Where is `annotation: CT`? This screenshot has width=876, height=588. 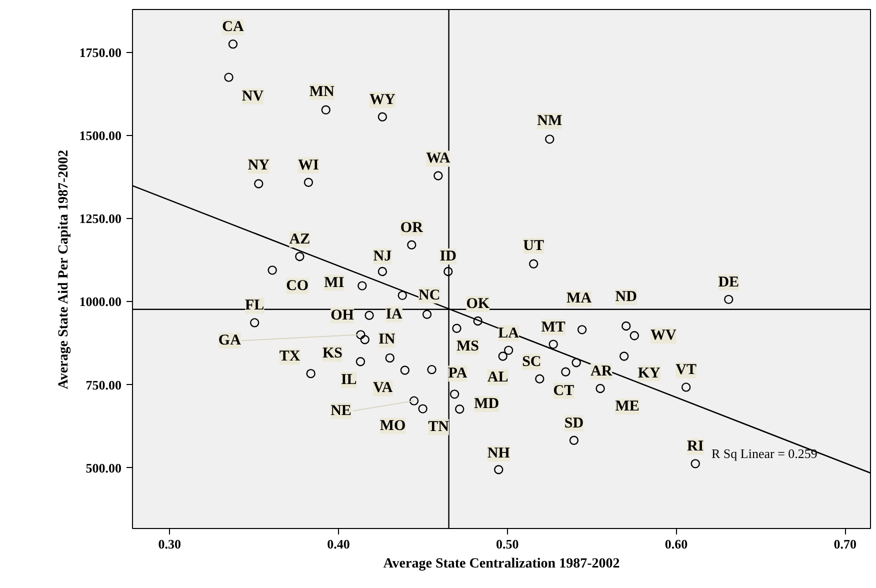
annotation: CT is located at coordinates (563, 390).